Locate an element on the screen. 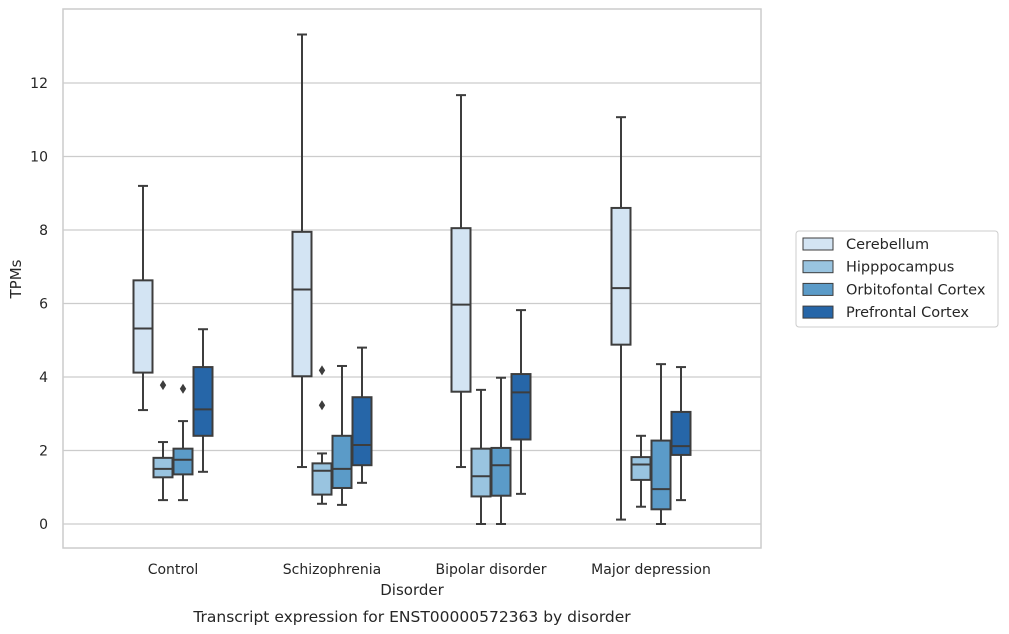 The height and width of the screenshot is (634, 1009). legend-label: Hipppocampus is located at coordinates (900, 268).